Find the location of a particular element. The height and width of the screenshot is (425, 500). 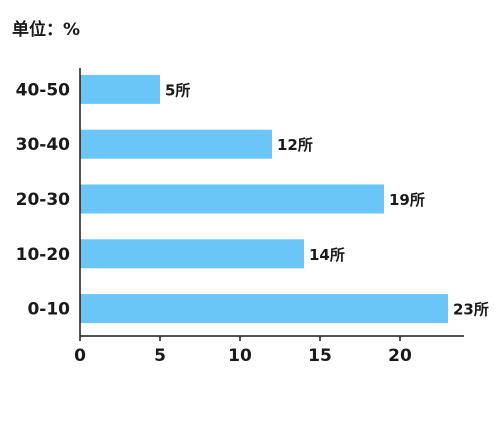

category-label-20-30: 20-30 is located at coordinates (43, 200).